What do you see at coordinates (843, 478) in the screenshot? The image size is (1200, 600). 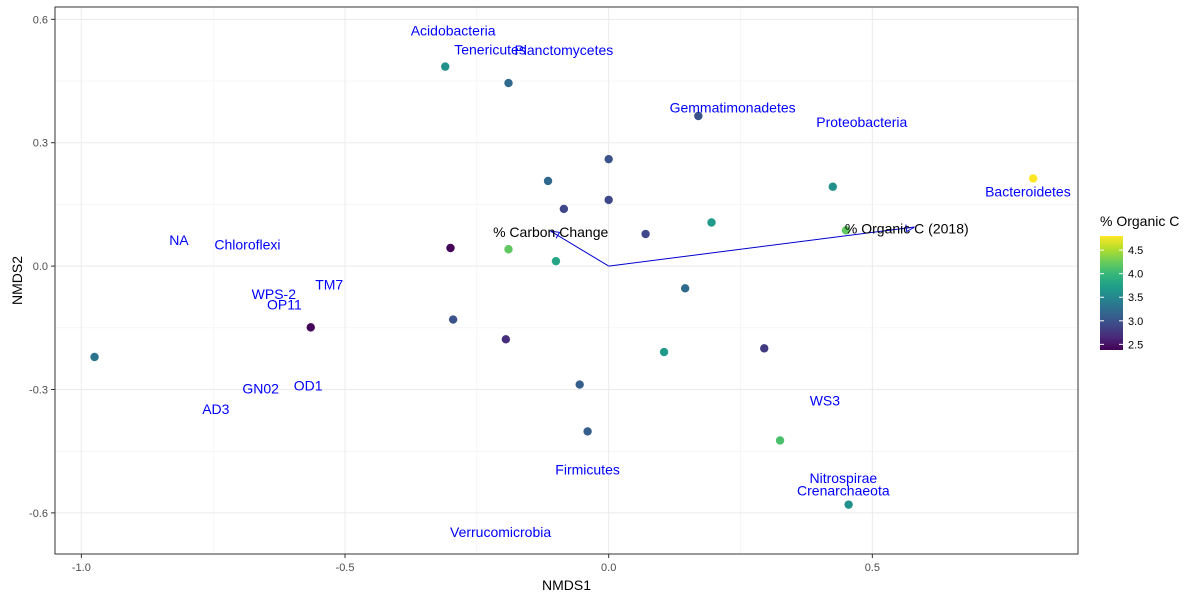 I see `taxon-label: Nitrospirae` at bounding box center [843, 478].